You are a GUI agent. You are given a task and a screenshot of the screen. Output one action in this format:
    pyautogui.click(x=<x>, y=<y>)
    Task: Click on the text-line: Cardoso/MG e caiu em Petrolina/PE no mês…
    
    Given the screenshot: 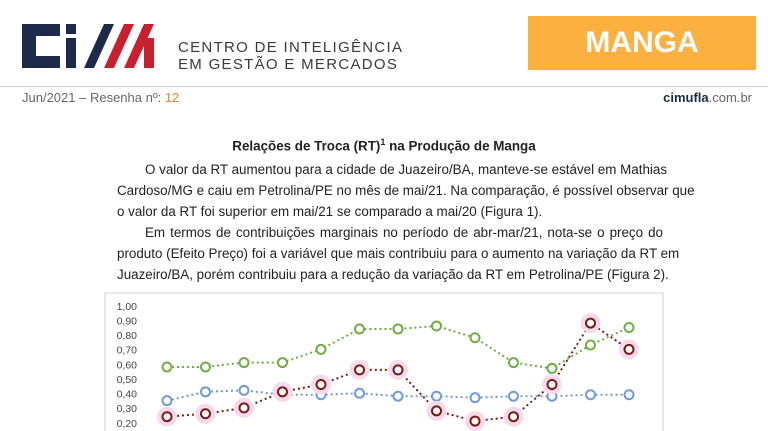 What is the action you would take?
    pyautogui.click(x=406, y=190)
    